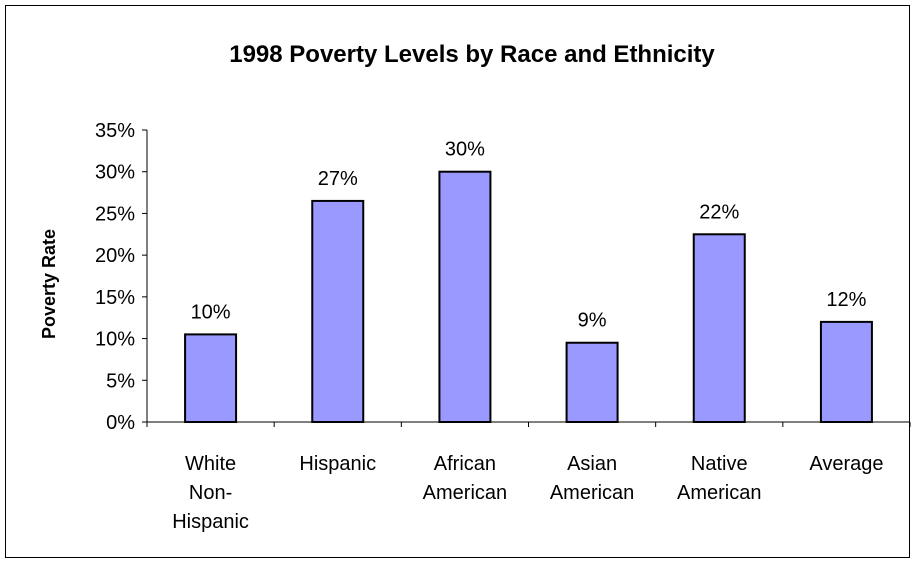 Image resolution: width=919 pixels, height=563 pixels. What do you see at coordinates (115, 340) in the screenshot?
I see `y-tick-label: 10%` at bounding box center [115, 340].